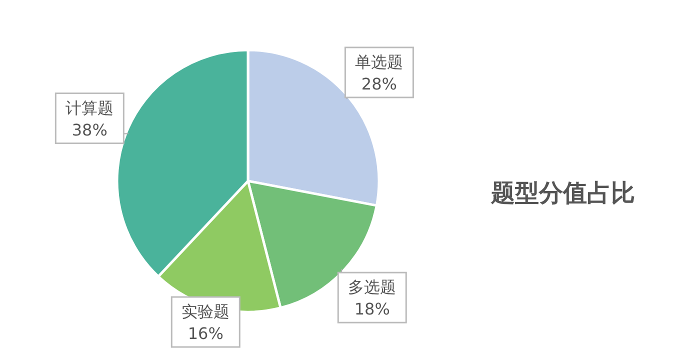 The height and width of the screenshot is (353, 678). What do you see at coordinates (90, 130) in the screenshot?
I see `data-label: 38%` at bounding box center [90, 130].